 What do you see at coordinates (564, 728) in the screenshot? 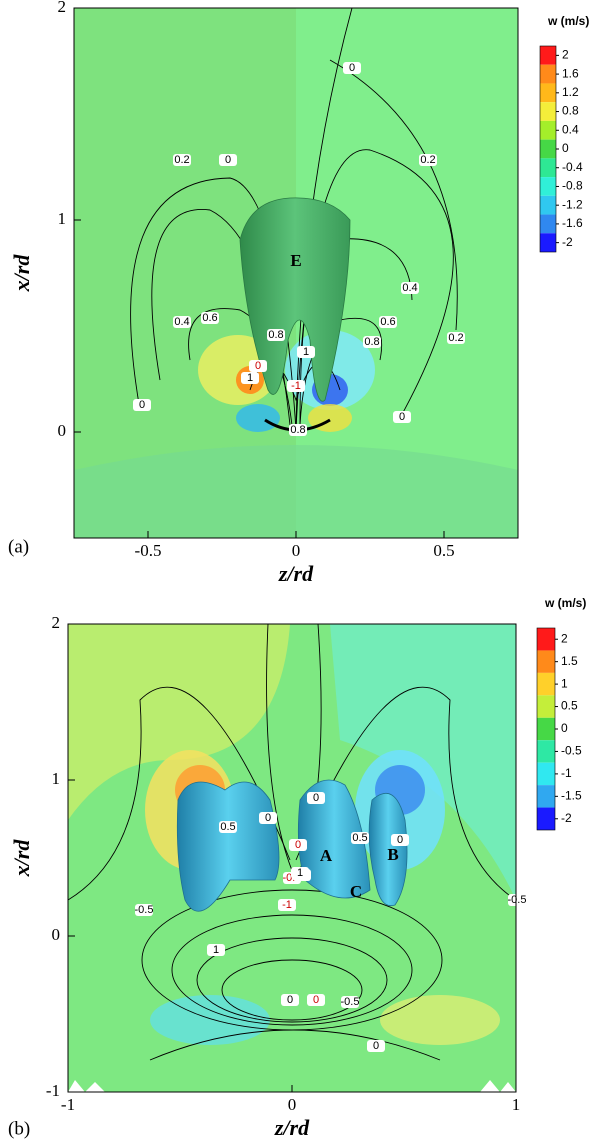
I see `colorbar-tick-label: 0` at bounding box center [564, 728].